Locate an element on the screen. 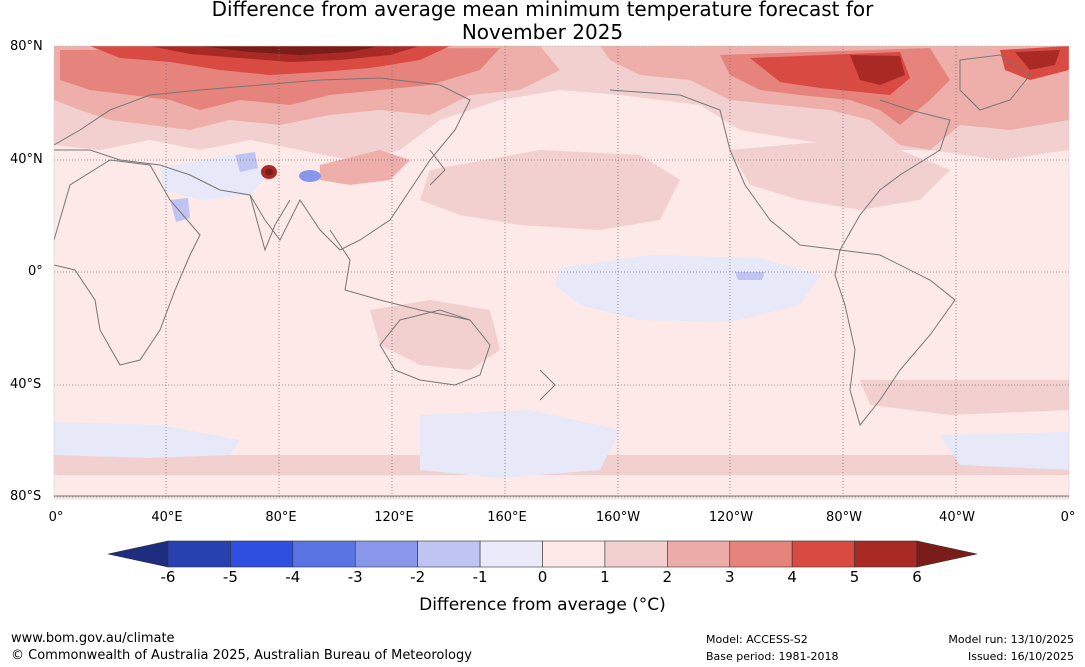 This screenshot has width=1085, height=667. colorbar-tick-label: 2 is located at coordinates (667, 577).